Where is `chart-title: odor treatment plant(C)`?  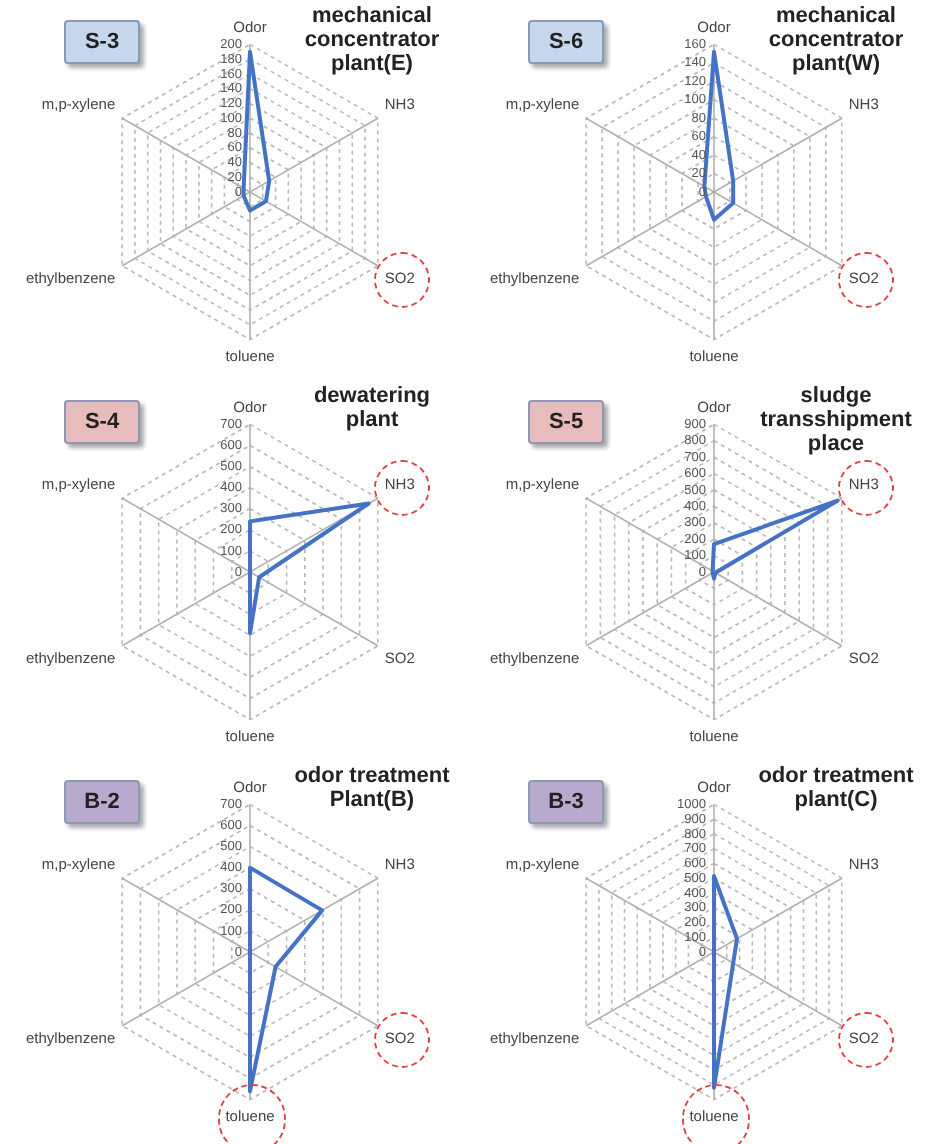 chart-title: odor treatment plant(C) is located at coordinates (836, 788).